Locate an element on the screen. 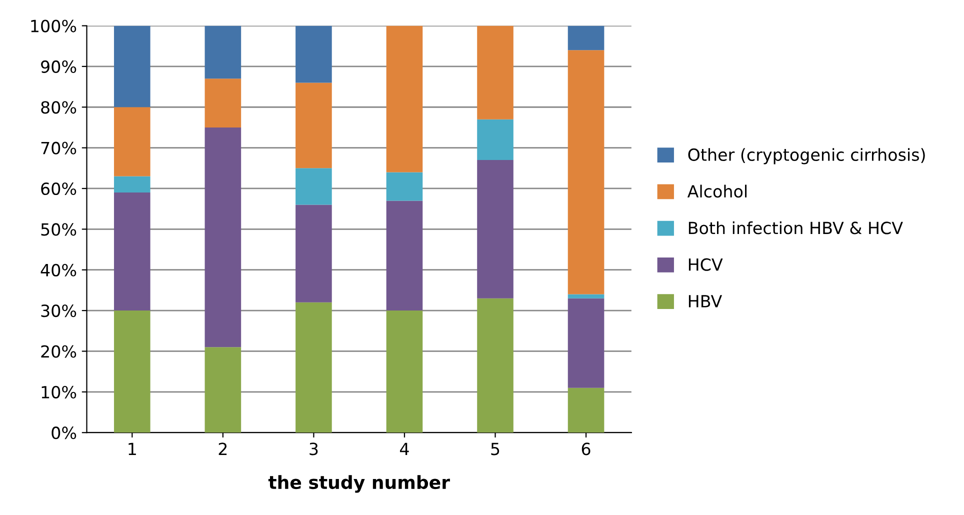  legend-label: Other (cryptogenic cirrhosis) is located at coordinates (806, 156).